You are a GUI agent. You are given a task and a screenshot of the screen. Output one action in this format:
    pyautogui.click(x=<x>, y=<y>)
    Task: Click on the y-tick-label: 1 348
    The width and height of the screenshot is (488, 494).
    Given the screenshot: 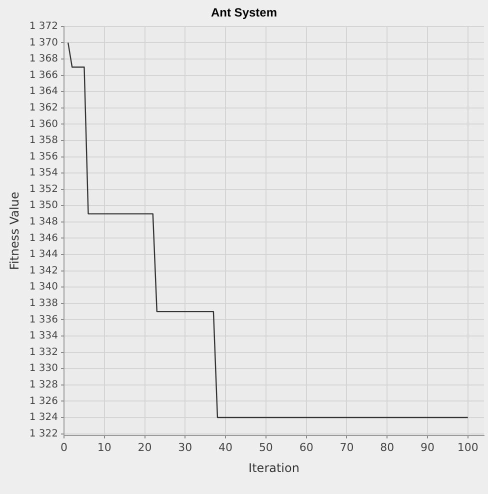 What is the action you would take?
    pyautogui.click(x=43, y=222)
    